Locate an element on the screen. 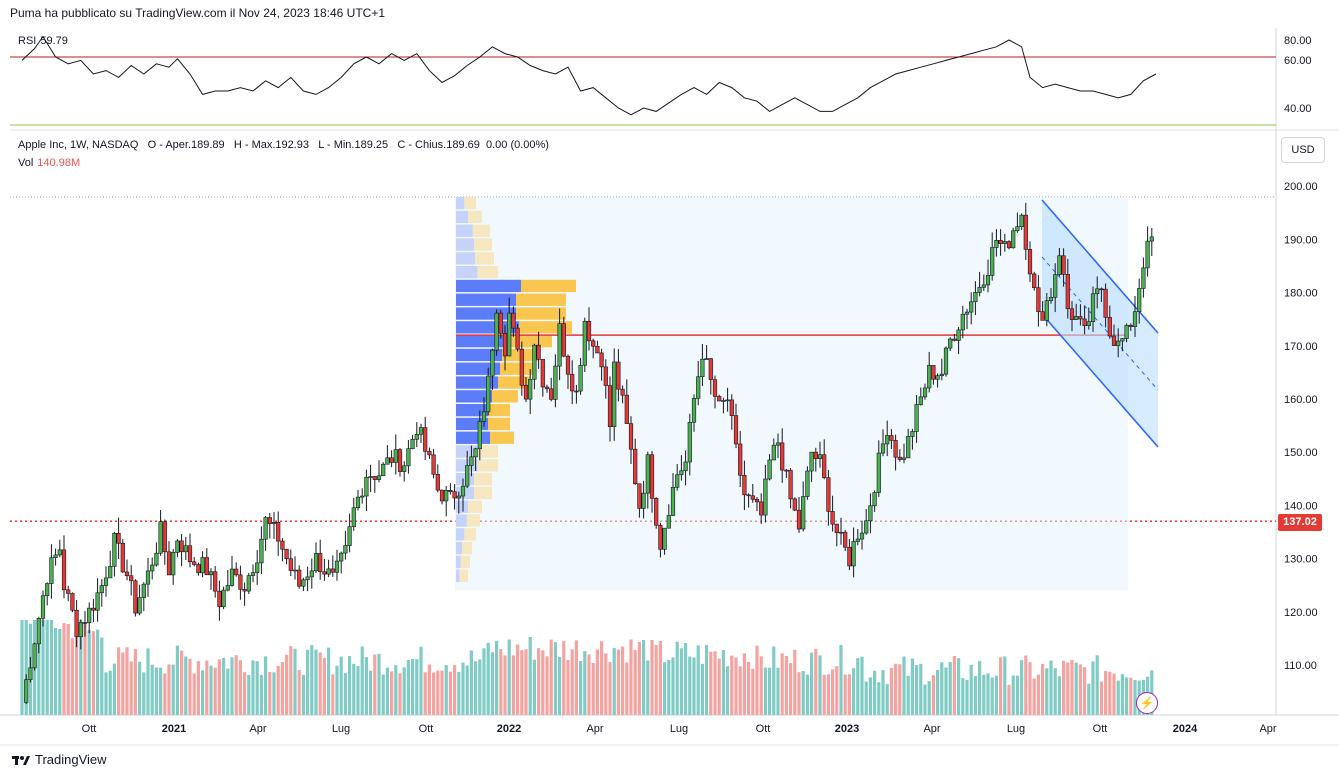 The image size is (1339, 778). price-tick-label: 200.00 is located at coordinates (1301, 187).